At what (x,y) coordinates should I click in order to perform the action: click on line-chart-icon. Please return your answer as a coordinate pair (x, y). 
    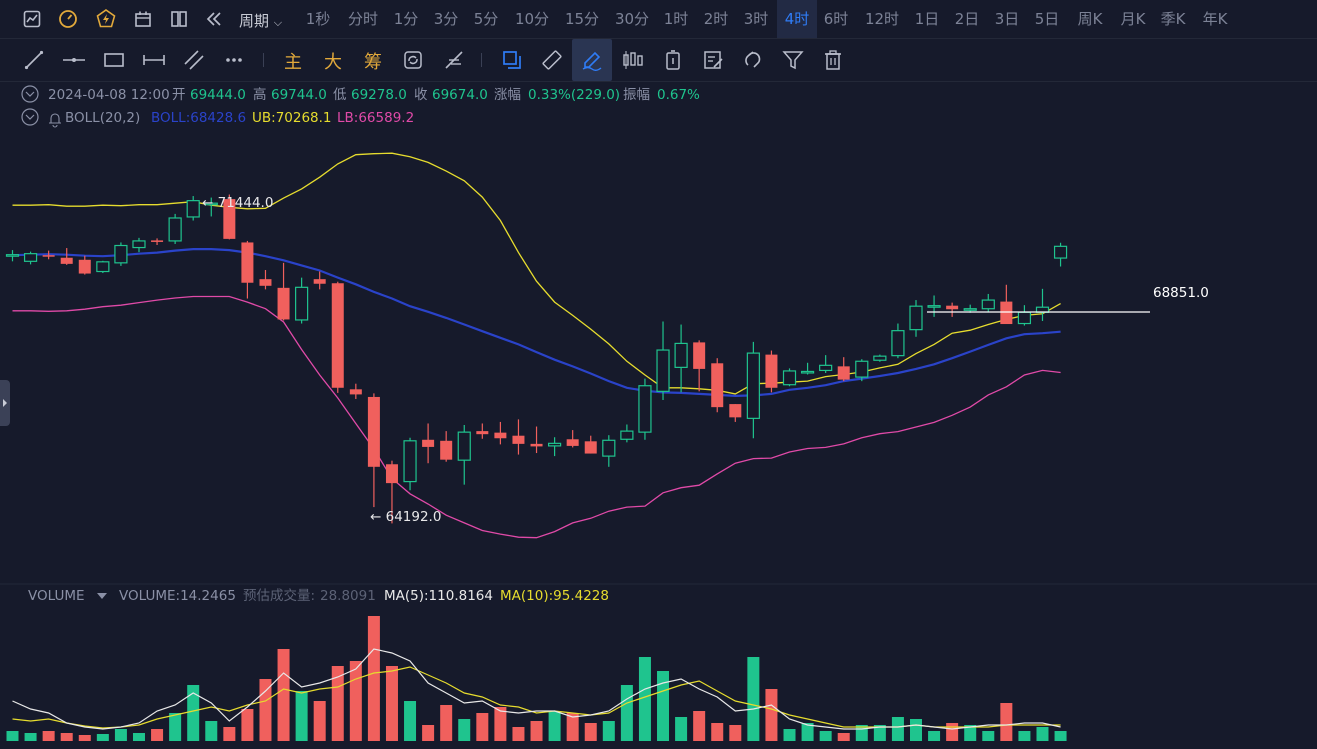
    Looking at the image, I should click on (32, 19).